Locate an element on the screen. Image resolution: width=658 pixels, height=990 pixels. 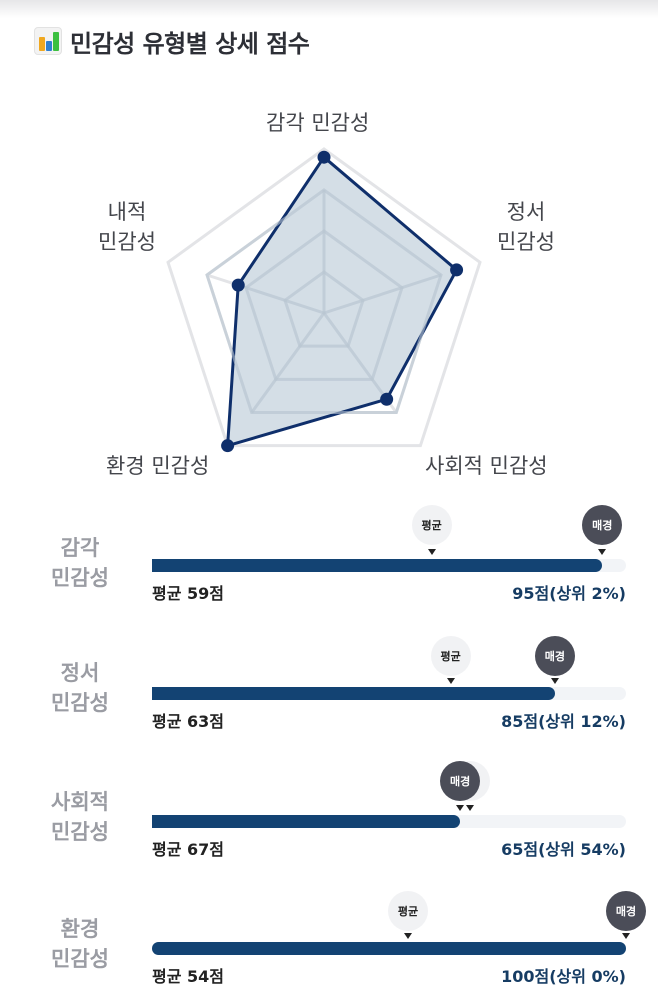
radar-label-inner-line2: 민감성 is located at coordinates (127, 242).